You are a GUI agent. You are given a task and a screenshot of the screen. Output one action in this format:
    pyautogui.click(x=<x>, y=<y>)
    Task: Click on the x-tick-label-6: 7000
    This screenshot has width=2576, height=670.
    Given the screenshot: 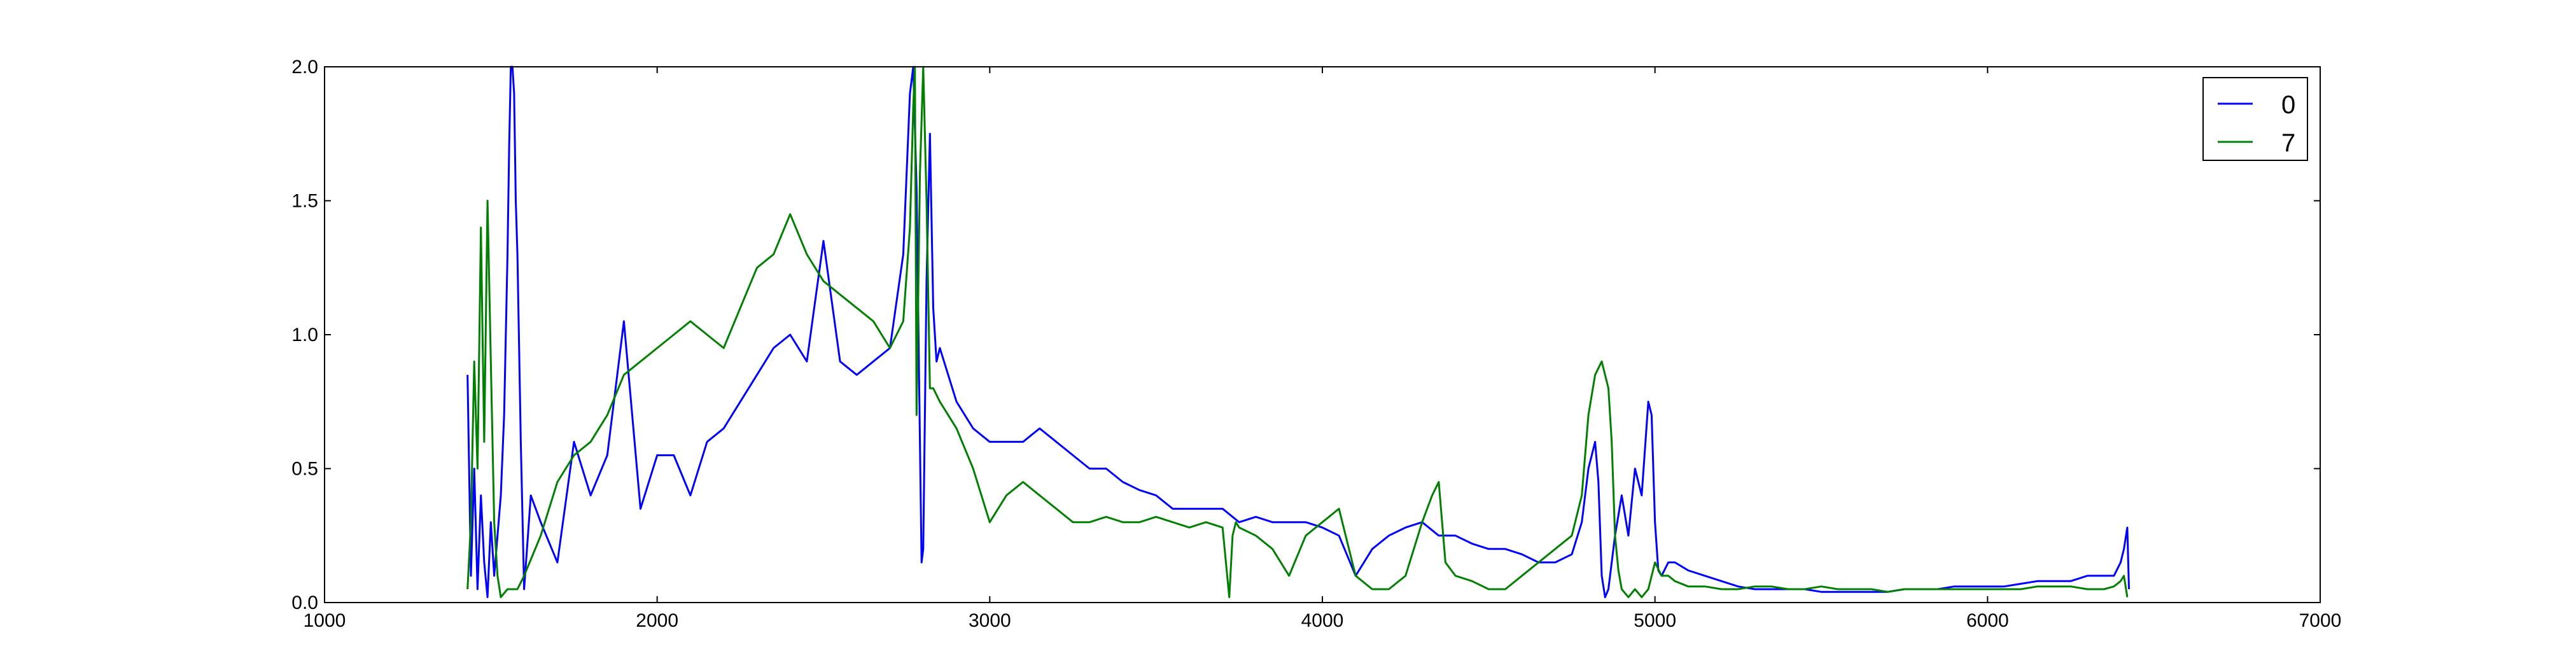 What is the action you would take?
    pyautogui.click(x=2320, y=620)
    